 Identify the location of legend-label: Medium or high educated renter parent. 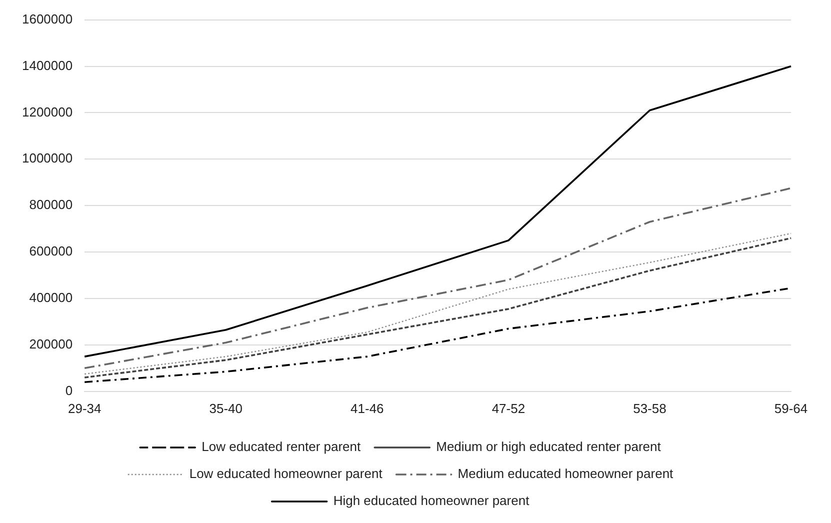
(549, 446).